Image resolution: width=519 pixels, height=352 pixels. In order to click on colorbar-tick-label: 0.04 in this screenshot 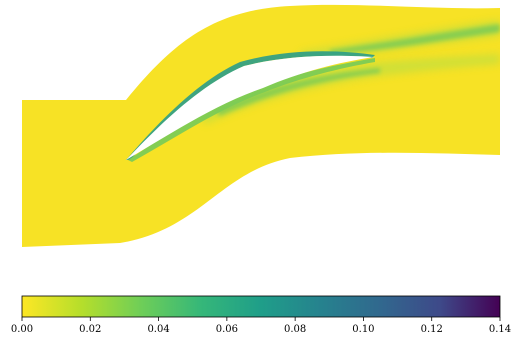, I will do `click(158, 329)`.